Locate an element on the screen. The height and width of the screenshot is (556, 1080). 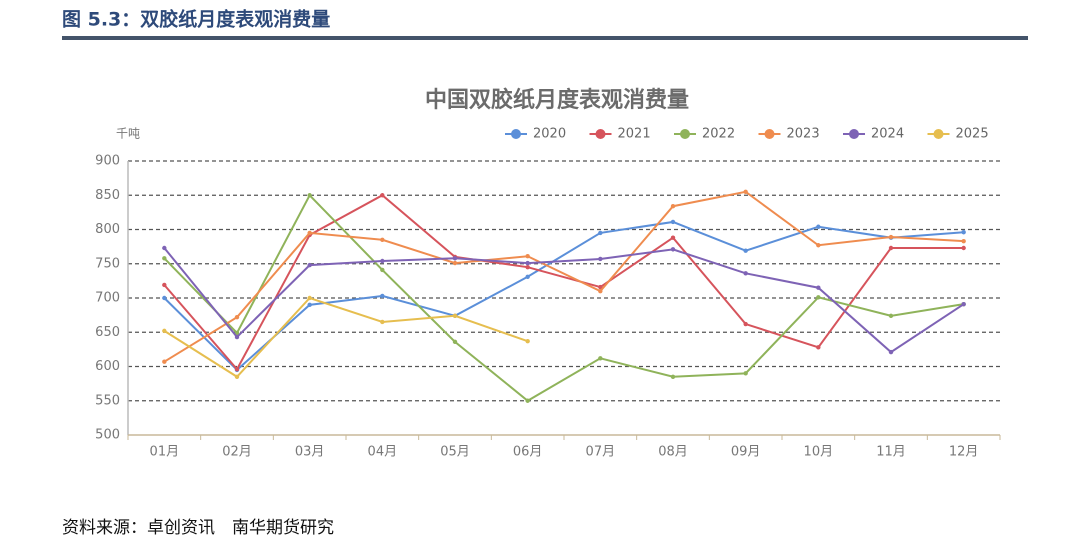
y-tick-label: 700 is located at coordinates (107, 298).